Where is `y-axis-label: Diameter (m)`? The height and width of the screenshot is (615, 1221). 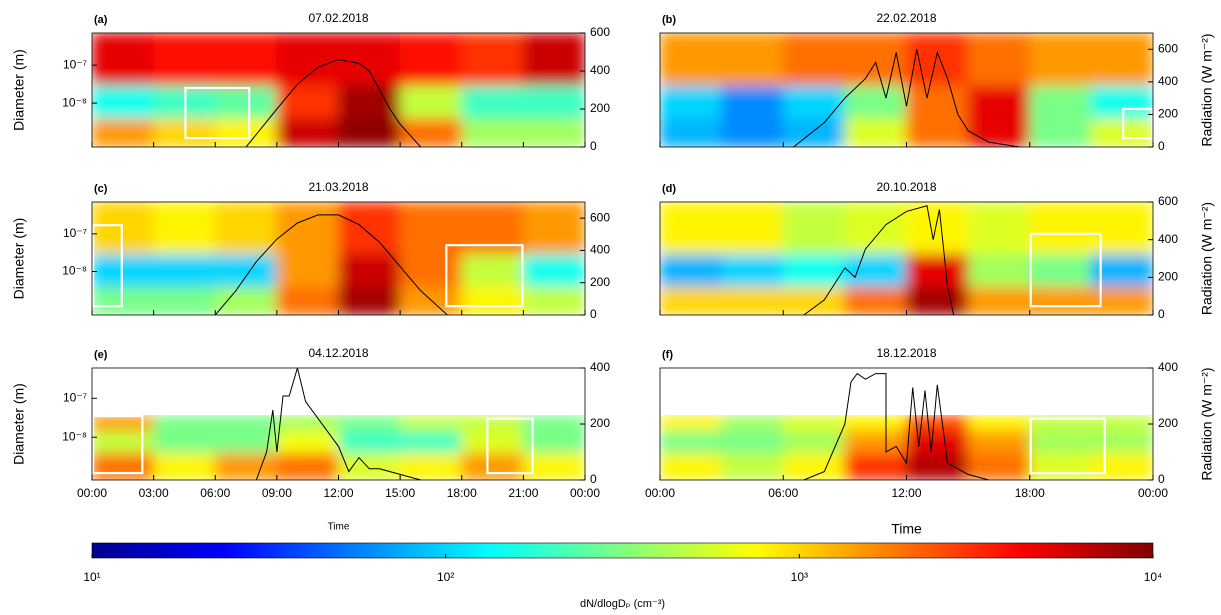 y-axis-label: Diameter (m) is located at coordinates (19, 424).